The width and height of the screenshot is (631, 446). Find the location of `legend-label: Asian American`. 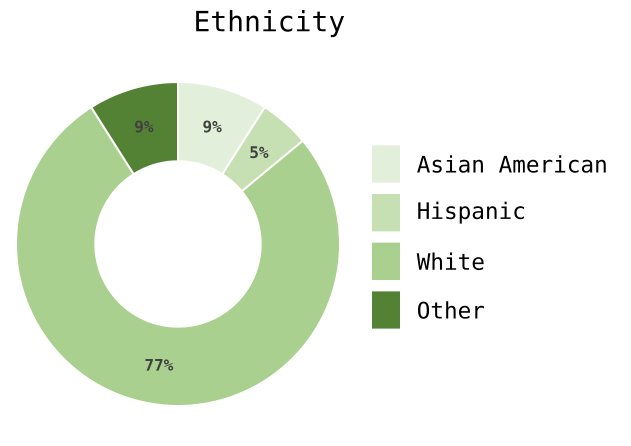

legend-label: Asian American is located at coordinates (511, 164).